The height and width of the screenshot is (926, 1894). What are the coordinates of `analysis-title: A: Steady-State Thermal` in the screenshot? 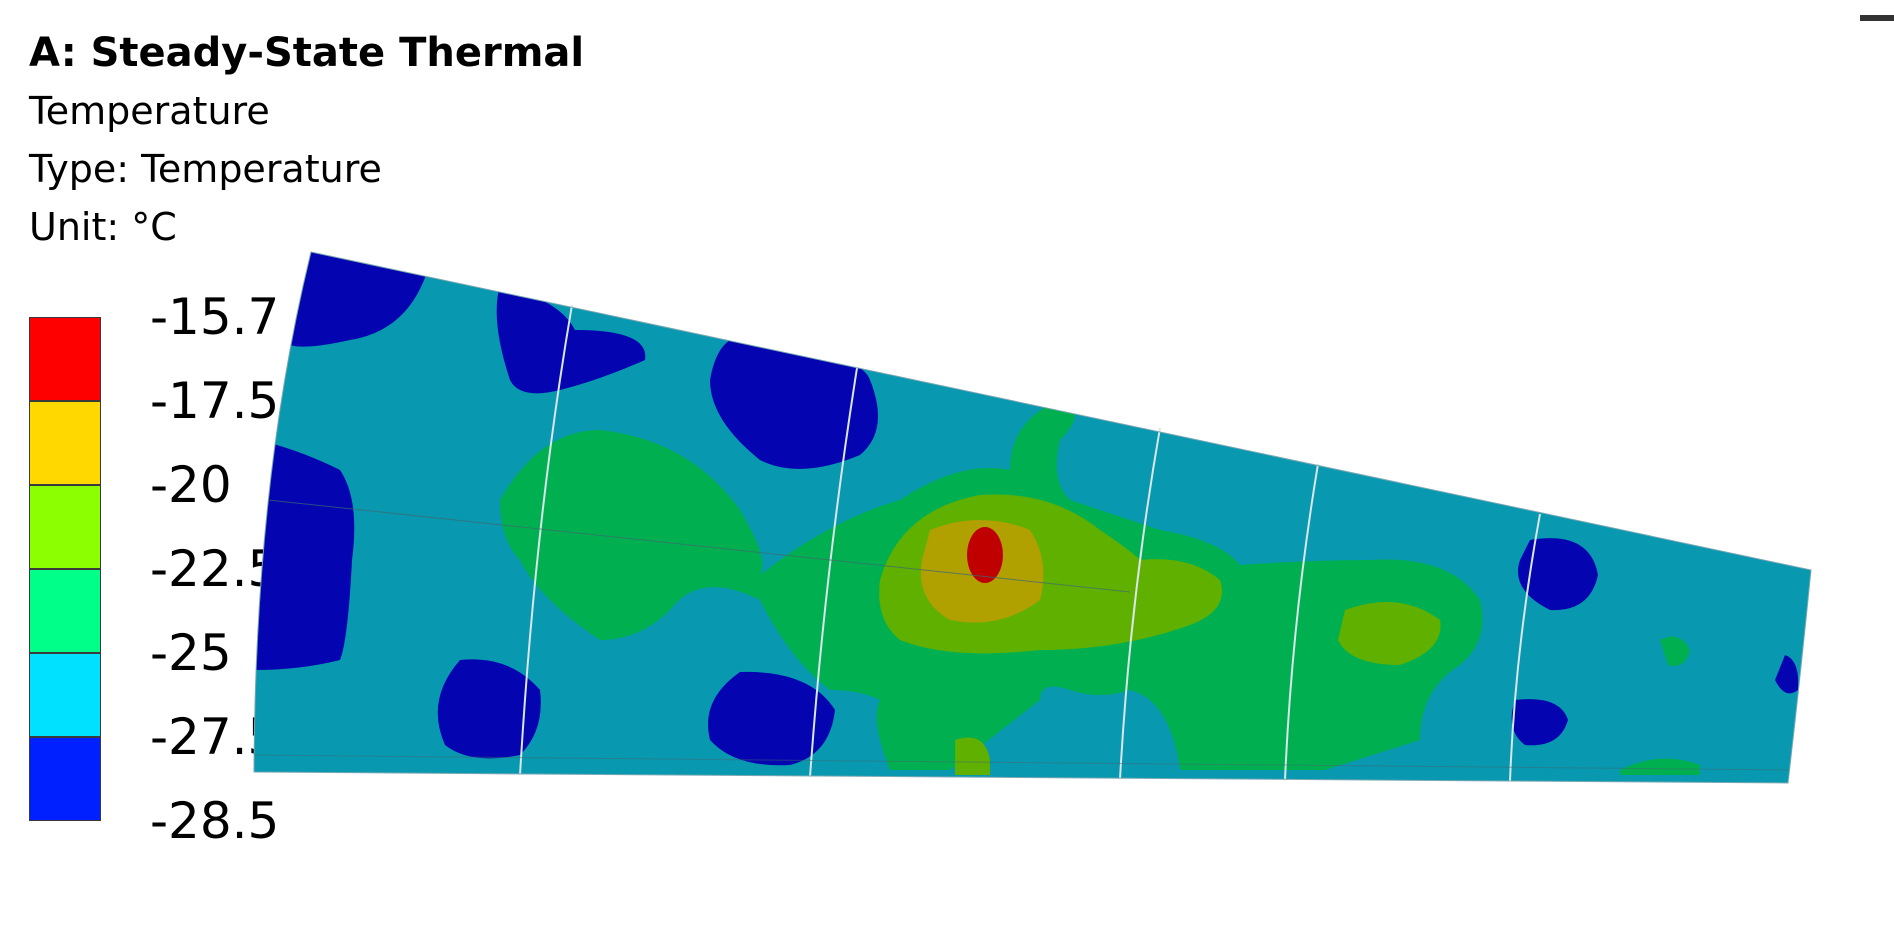 It's located at (307, 53).